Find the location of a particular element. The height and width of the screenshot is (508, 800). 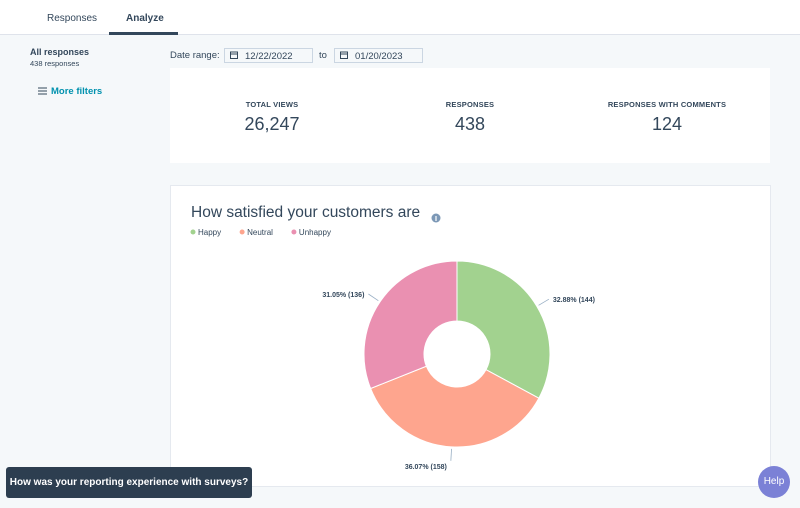

stat-value: 26,247 is located at coordinates (272, 124).